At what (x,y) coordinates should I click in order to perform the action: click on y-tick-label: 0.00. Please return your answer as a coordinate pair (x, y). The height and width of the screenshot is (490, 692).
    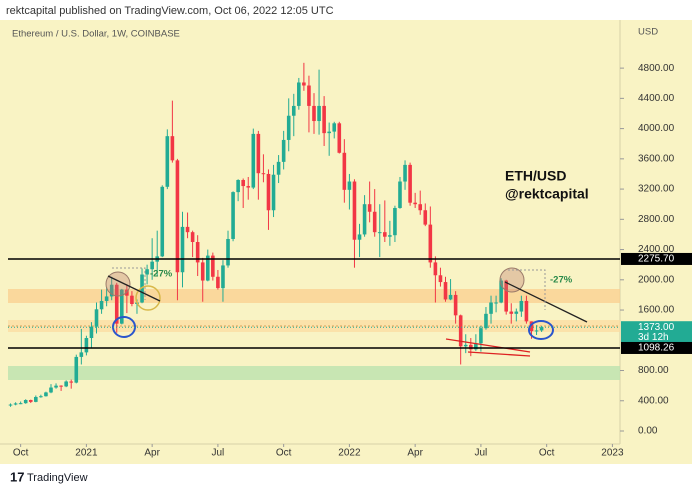
    Looking at the image, I should click on (648, 431).